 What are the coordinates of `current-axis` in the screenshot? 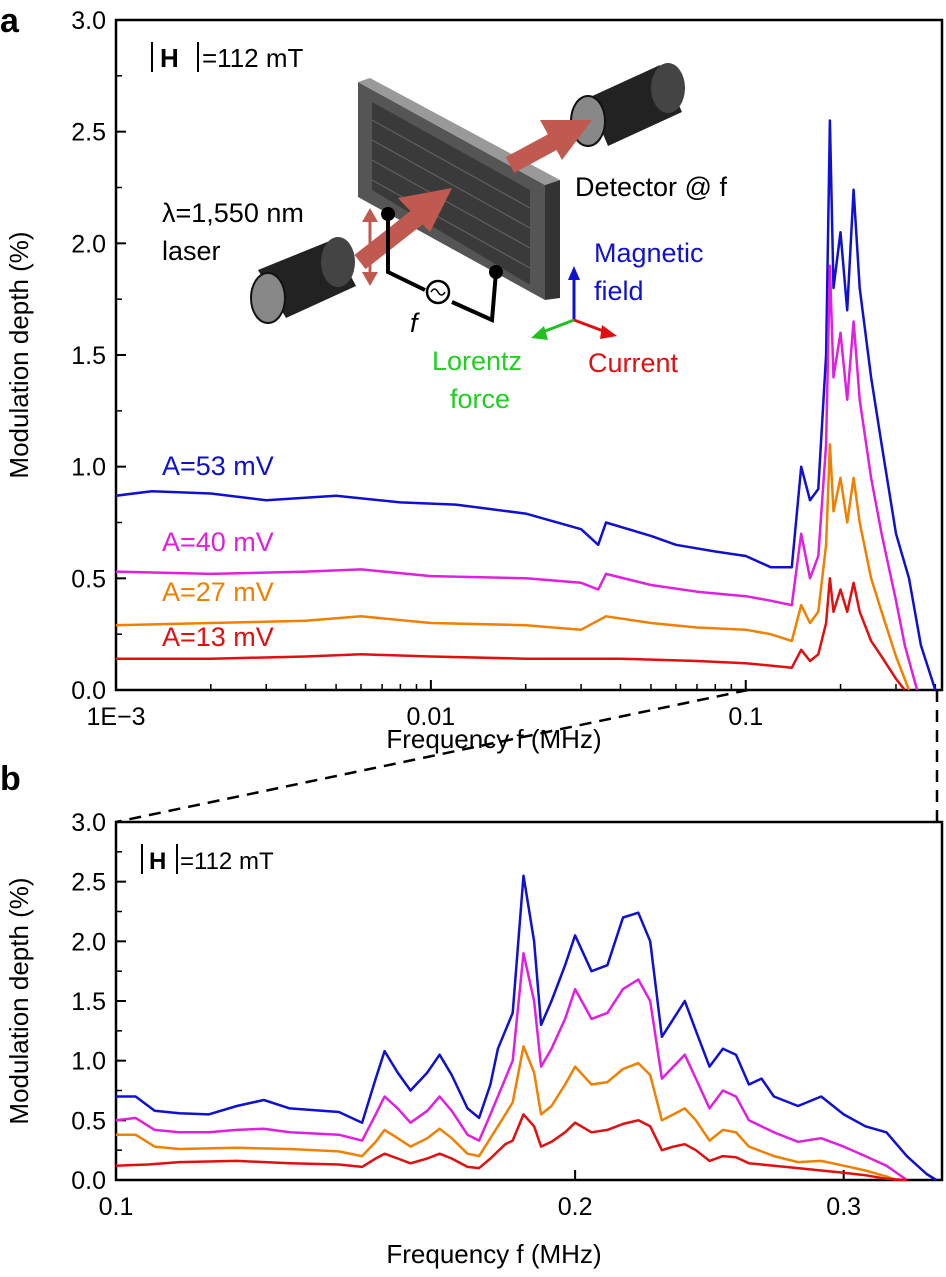 It's located at (590, 326).